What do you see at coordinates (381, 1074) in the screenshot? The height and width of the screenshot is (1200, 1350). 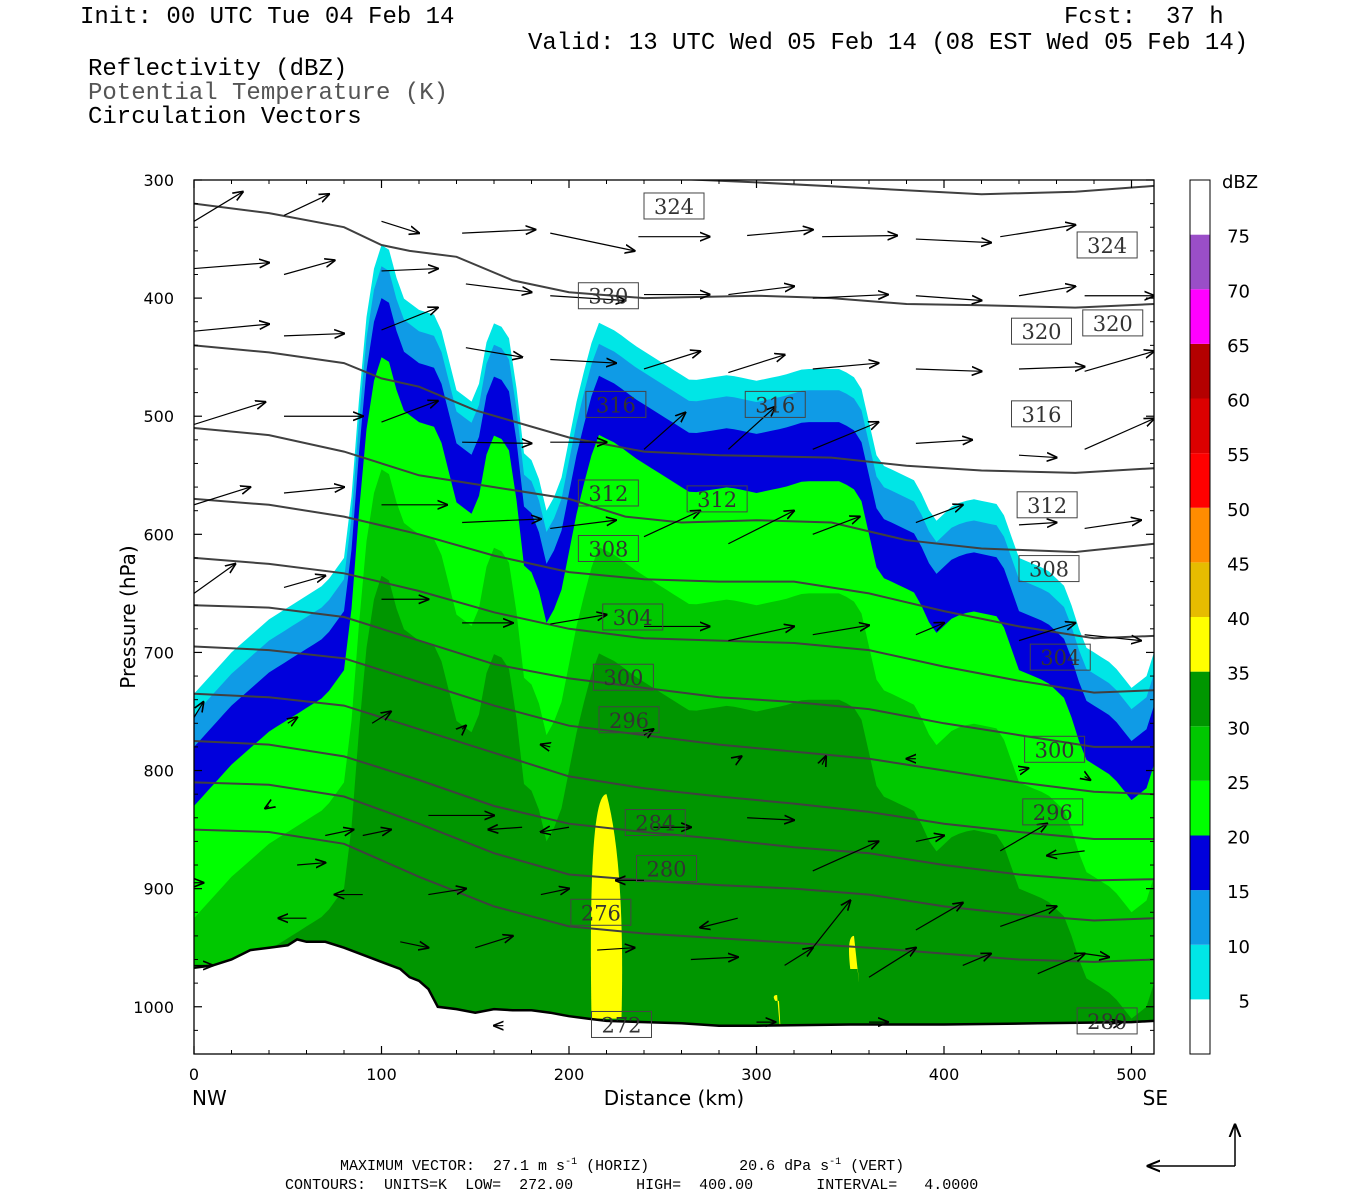 I see `x-tick-label: 100` at bounding box center [381, 1074].